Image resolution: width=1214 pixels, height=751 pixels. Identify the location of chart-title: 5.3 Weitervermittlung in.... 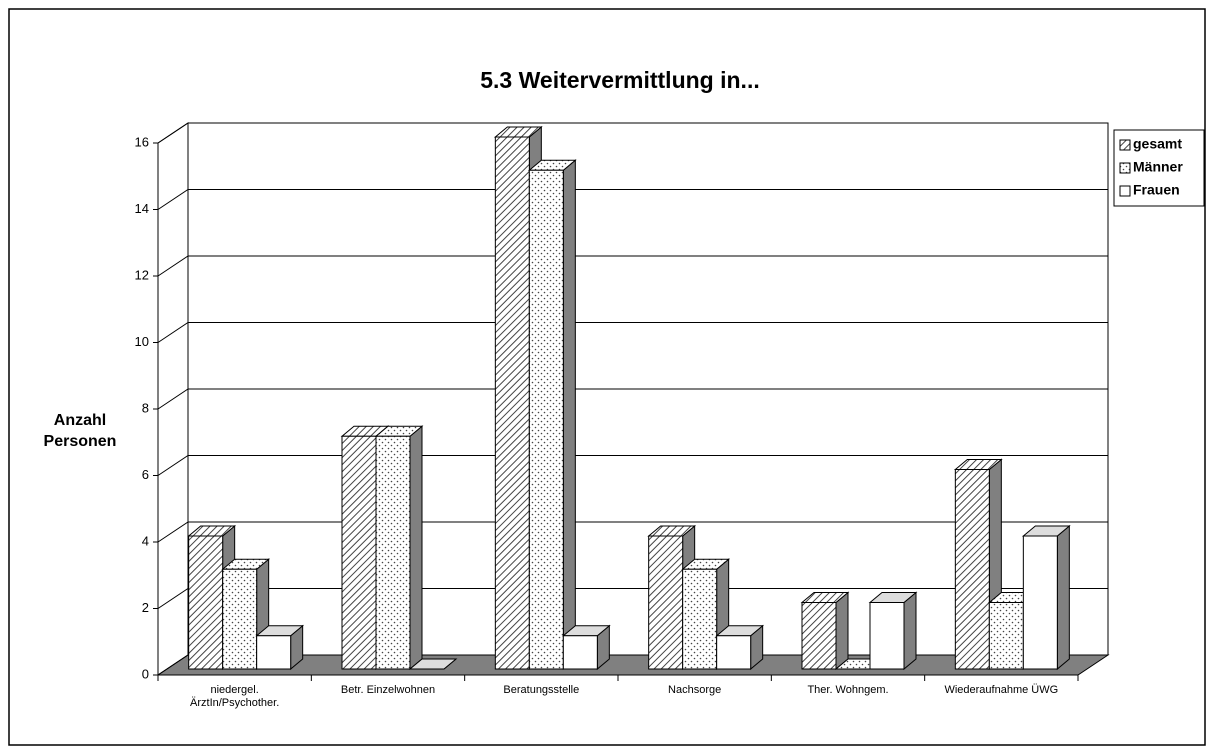
(619, 80).